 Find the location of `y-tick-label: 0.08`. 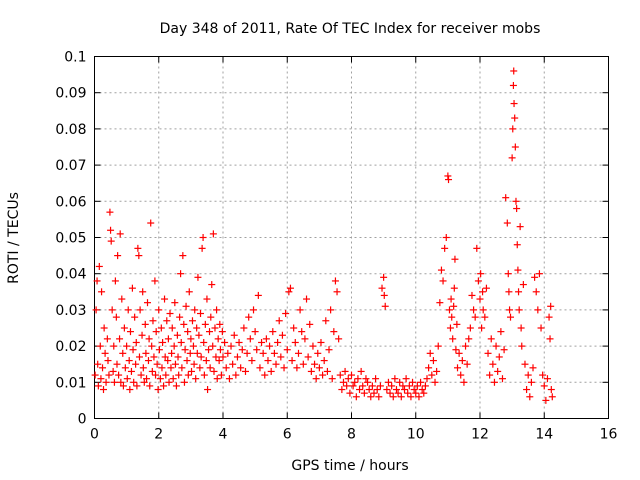

y-tick-label: 0.08 is located at coordinates (70, 130).